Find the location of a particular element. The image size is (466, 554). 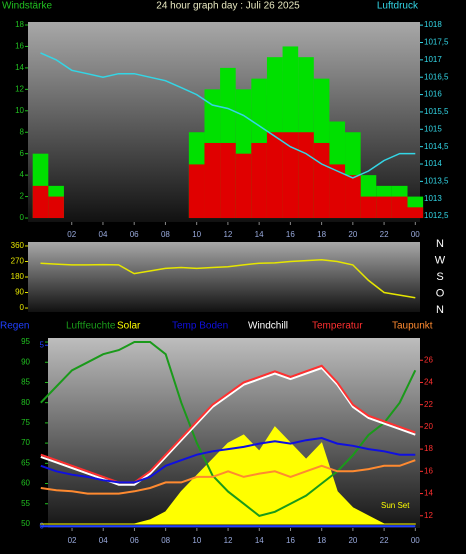

tick-label: 26 is located at coordinates (428, 359).